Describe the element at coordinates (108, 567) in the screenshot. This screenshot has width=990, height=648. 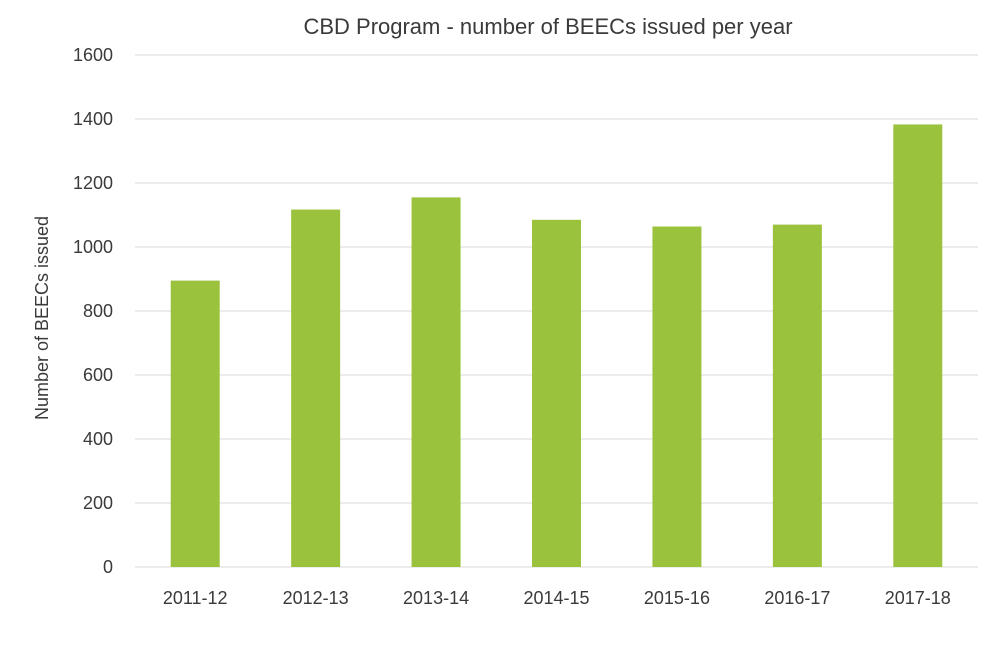
I see `y-tick-label: 0` at that location.